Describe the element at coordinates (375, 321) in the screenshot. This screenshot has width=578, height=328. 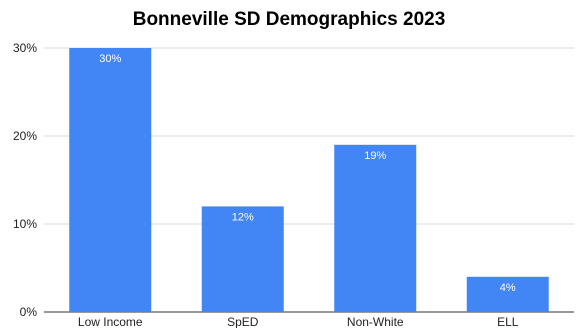
I see `x-tick-label: Non-White` at that location.